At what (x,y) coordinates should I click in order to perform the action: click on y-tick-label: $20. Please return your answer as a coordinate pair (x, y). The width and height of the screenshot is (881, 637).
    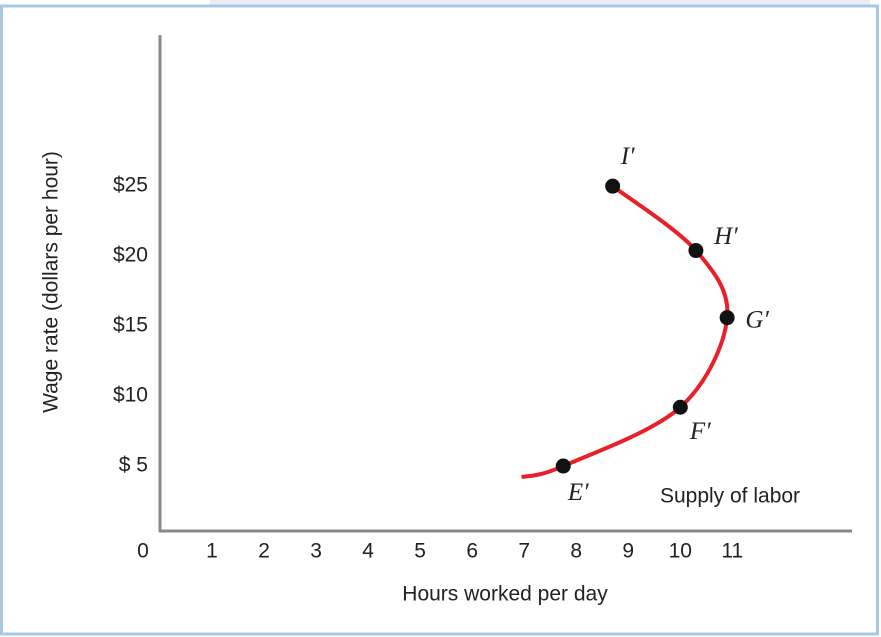
    Looking at the image, I should click on (130, 255).